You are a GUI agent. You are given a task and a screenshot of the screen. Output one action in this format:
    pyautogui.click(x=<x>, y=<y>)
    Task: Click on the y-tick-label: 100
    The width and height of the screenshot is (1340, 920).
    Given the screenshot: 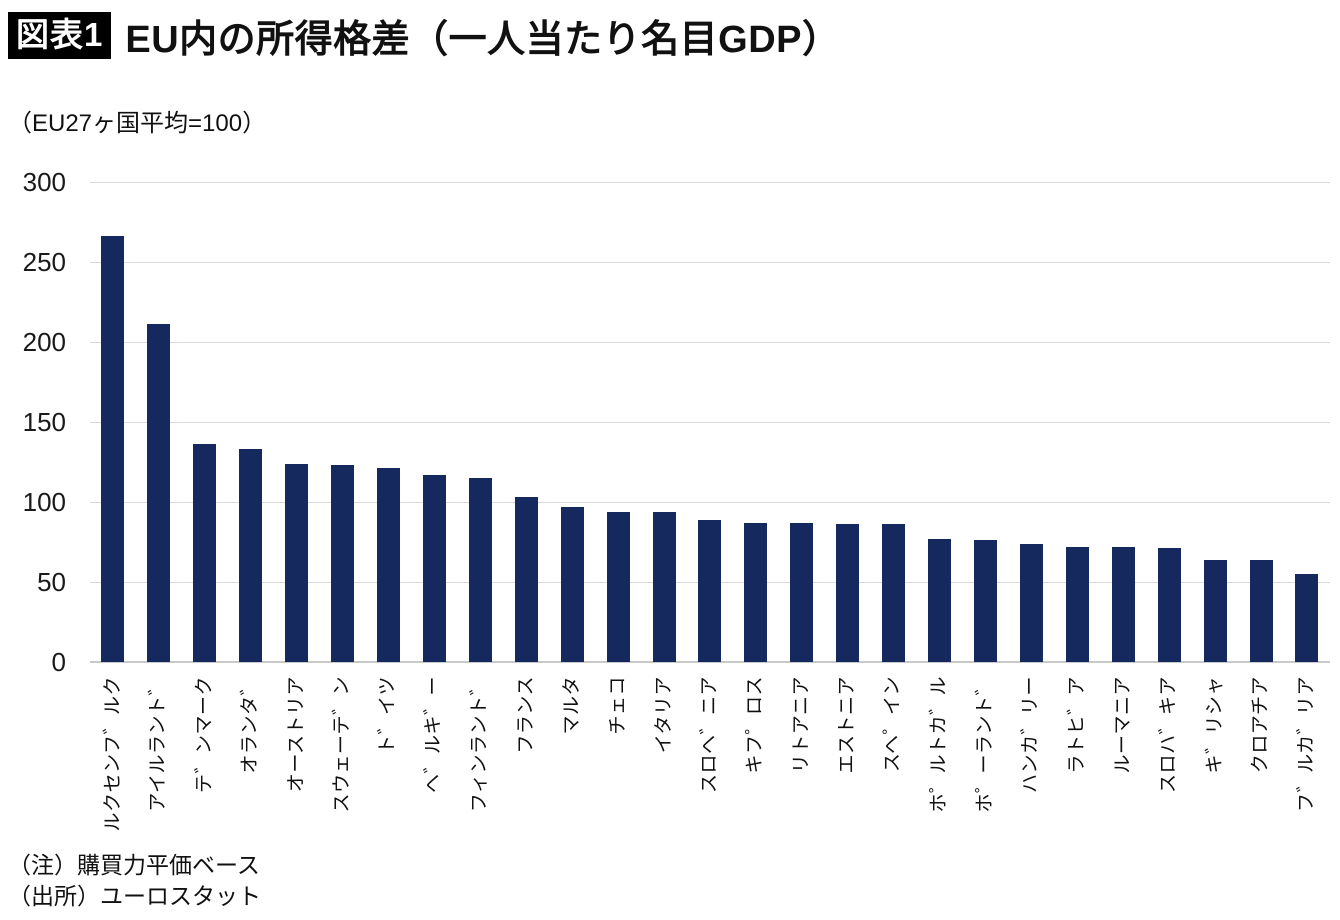 What is the action you would take?
    pyautogui.click(x=44, y=502)
    